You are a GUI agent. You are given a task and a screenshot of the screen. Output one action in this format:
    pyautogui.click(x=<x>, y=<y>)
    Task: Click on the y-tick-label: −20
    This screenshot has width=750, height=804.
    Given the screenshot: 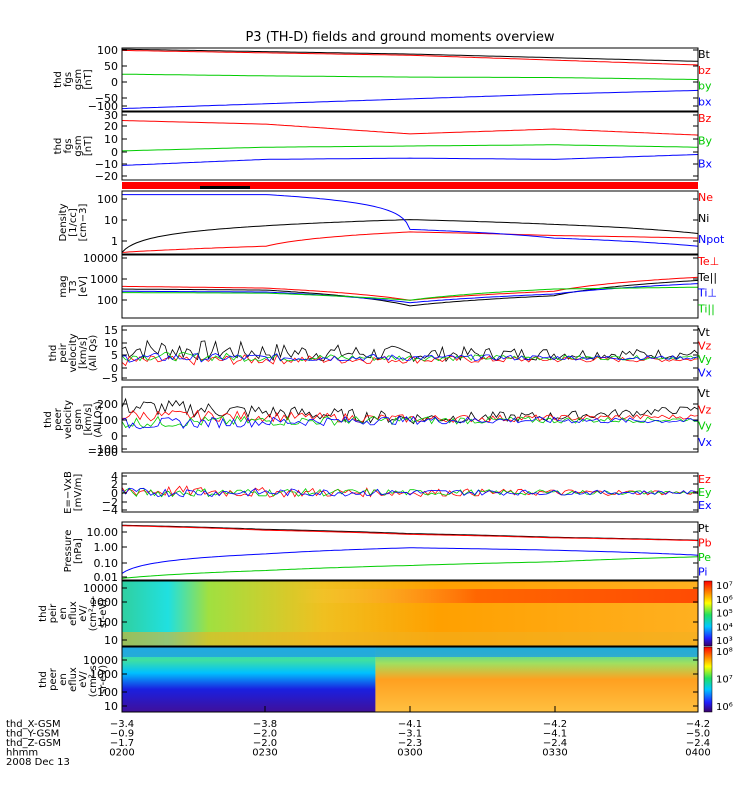 What is the action you would take?
    pyautogui.click(x=106, y=176)
    